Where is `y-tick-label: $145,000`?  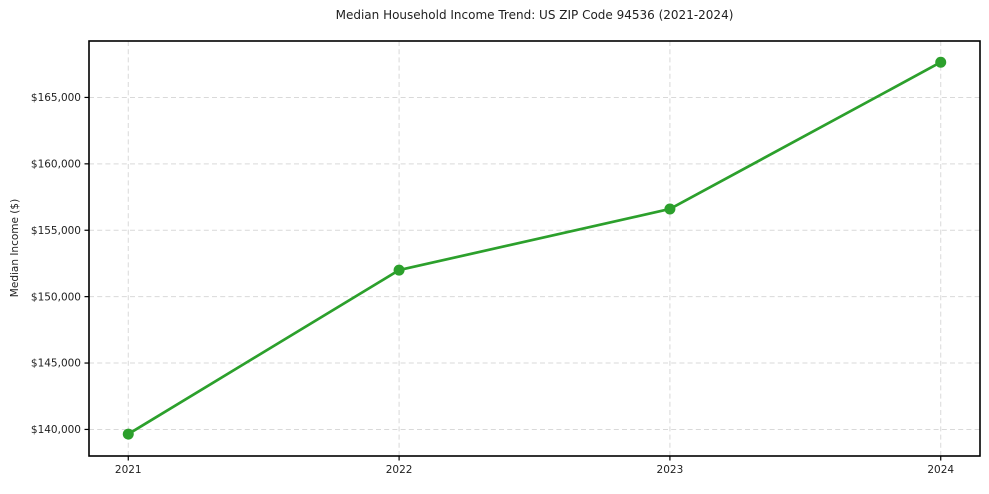
y-tick-label: $145,000 is located at coordinates (56, 364).